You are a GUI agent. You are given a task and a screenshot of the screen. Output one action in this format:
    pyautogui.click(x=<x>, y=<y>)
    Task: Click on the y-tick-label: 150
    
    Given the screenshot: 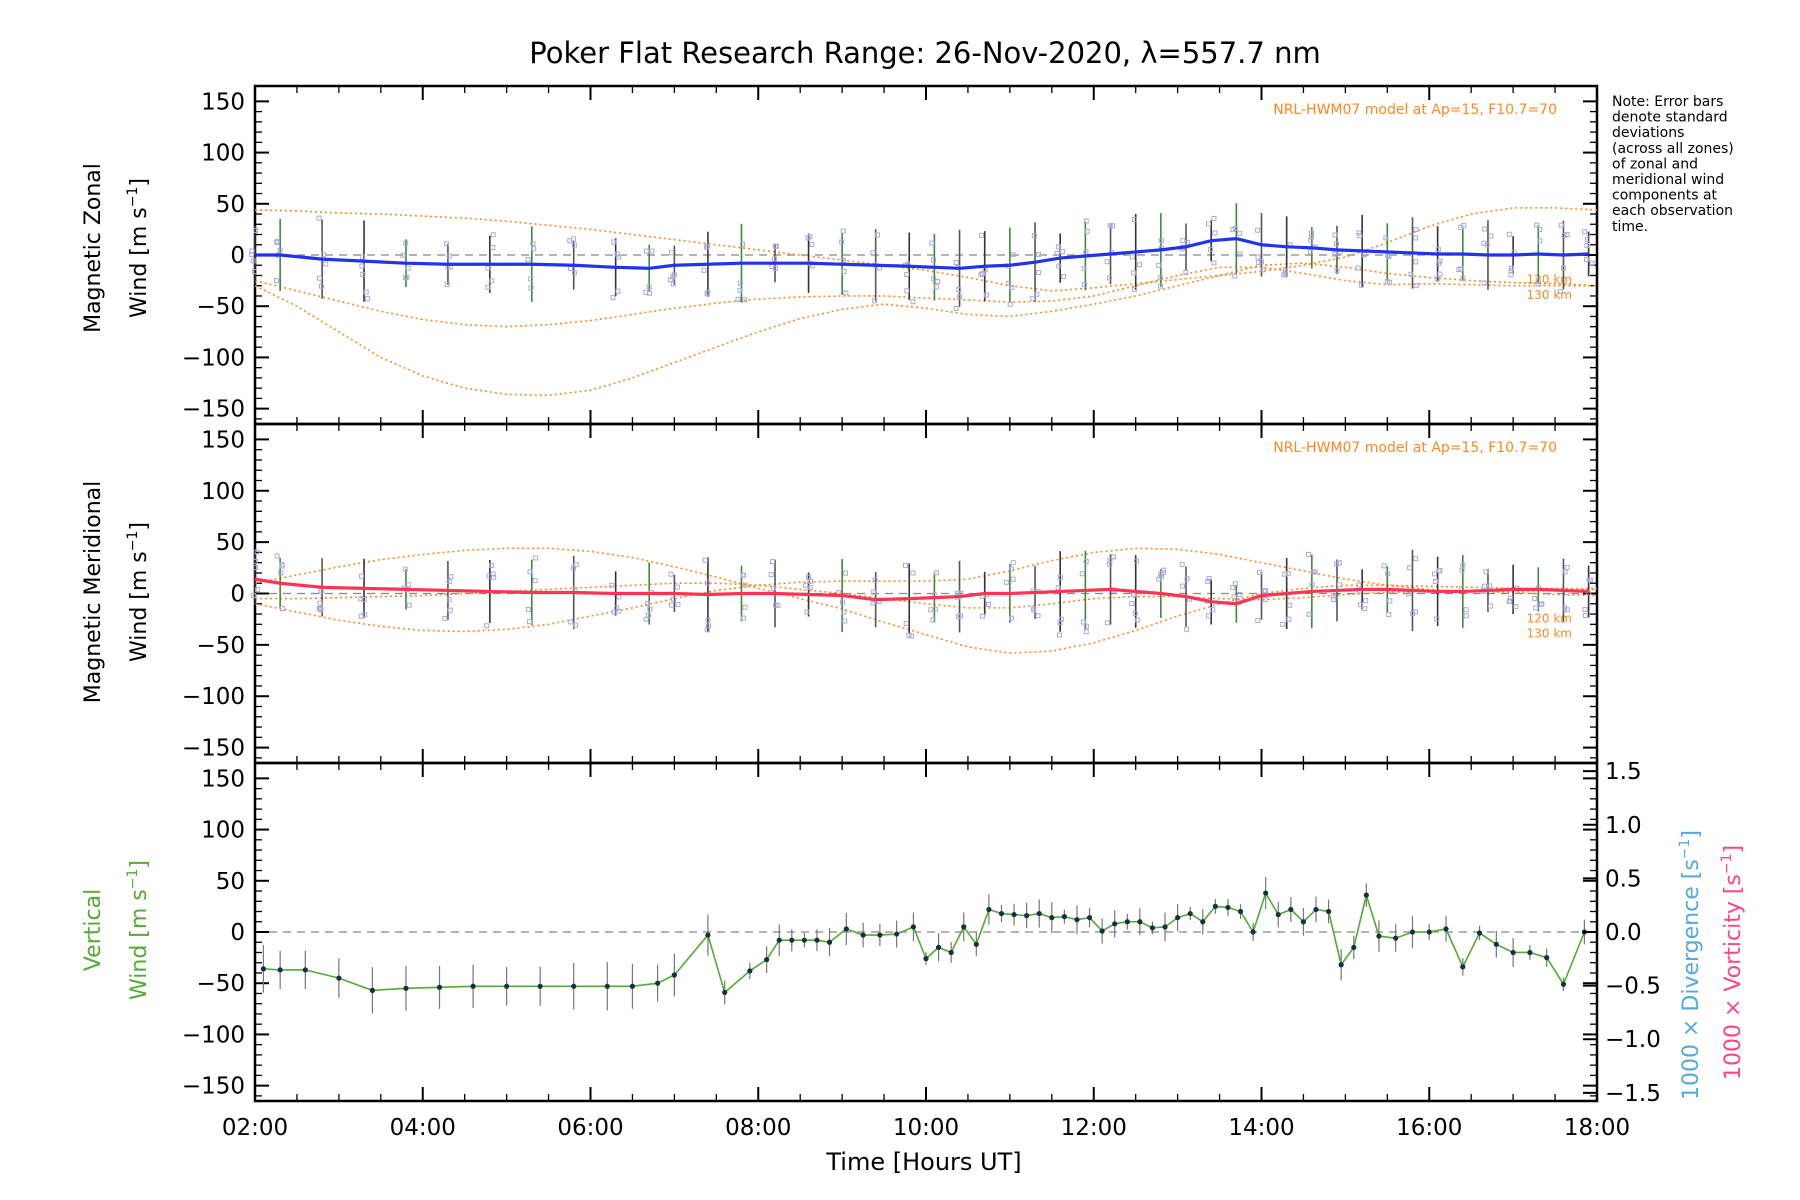 What is the action you would take?
    pyautogui.click(x=223, y=102)
    